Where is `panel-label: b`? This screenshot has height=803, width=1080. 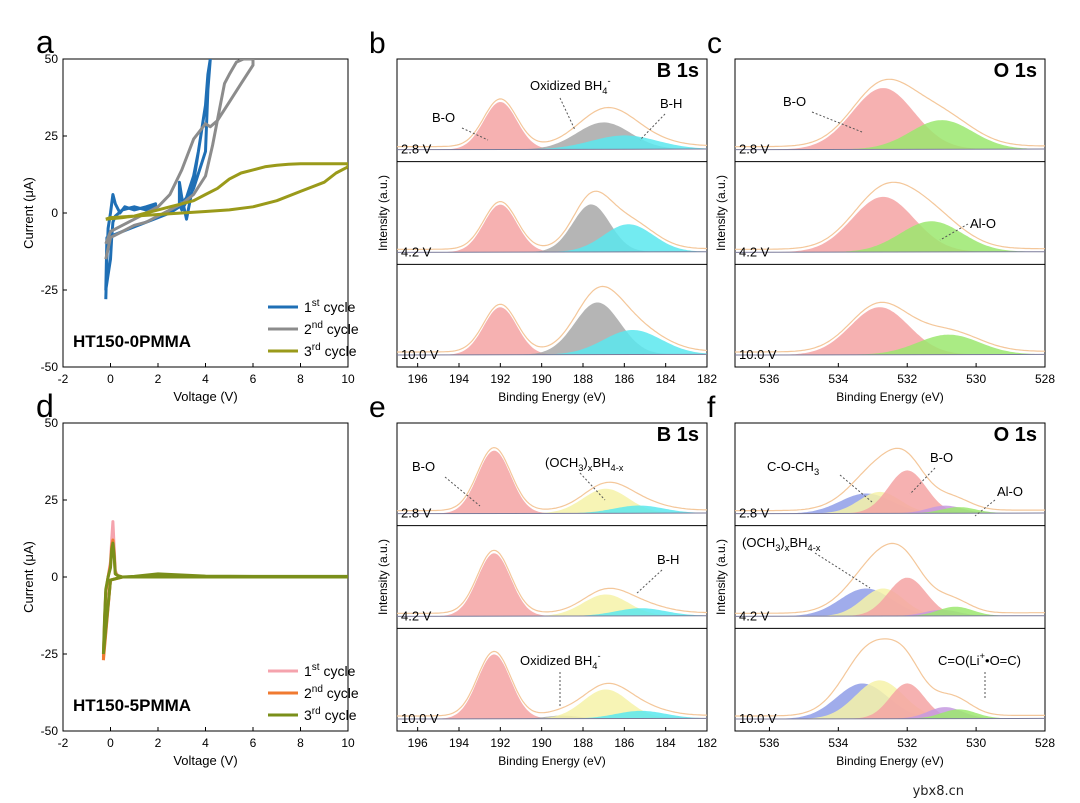 panel-label: b is located at coordinates (377, 43).